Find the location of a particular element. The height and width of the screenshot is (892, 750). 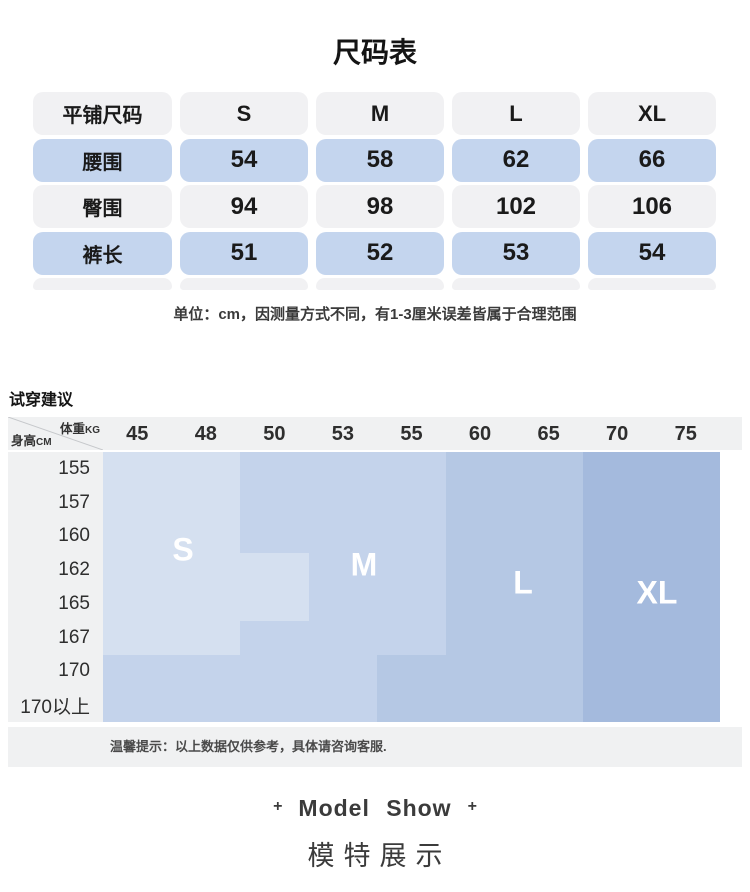

size-zone-label-s: S is located at coordinates (183, 549).